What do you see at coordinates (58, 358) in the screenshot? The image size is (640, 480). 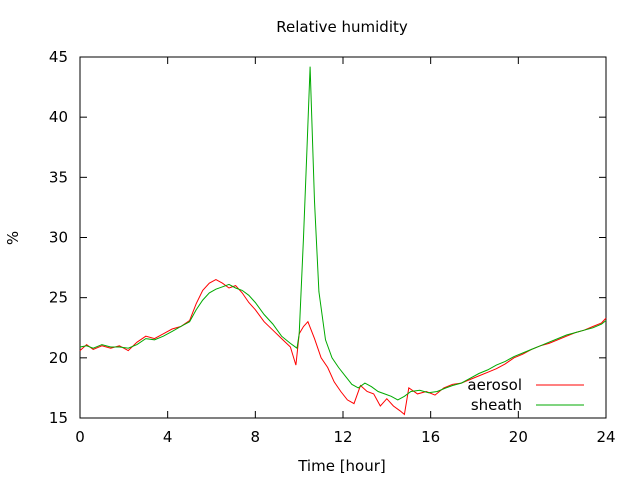 I see `y-tick-label: 20` at bounding box center [58, 358].